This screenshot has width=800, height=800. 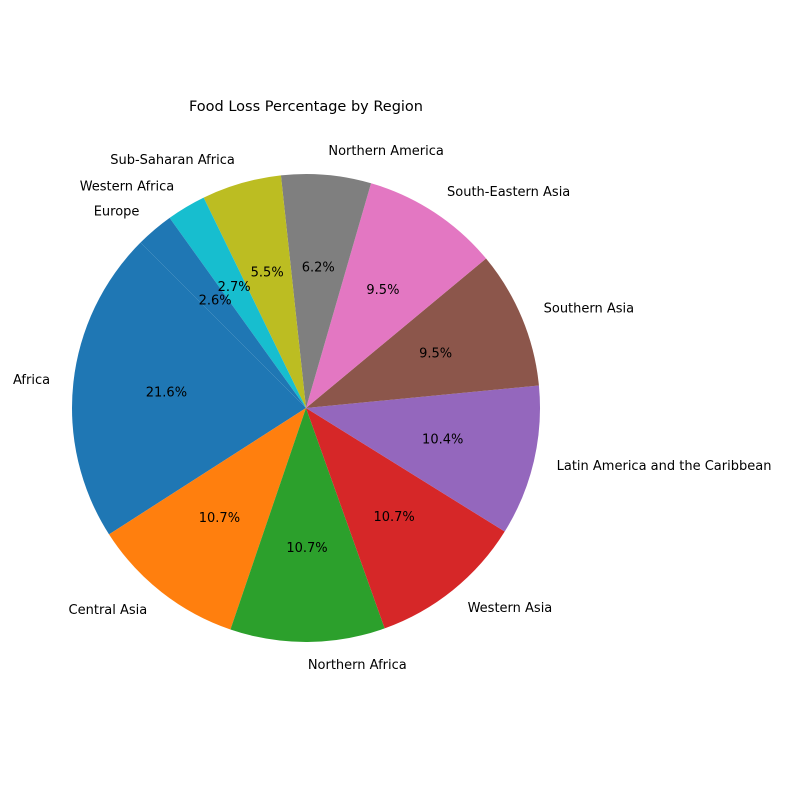 What do you see at coordinates (664, 466) in the screenshot?
I see `slice-label: Latin America and the Caribbean` at bounding box center [664, 466].